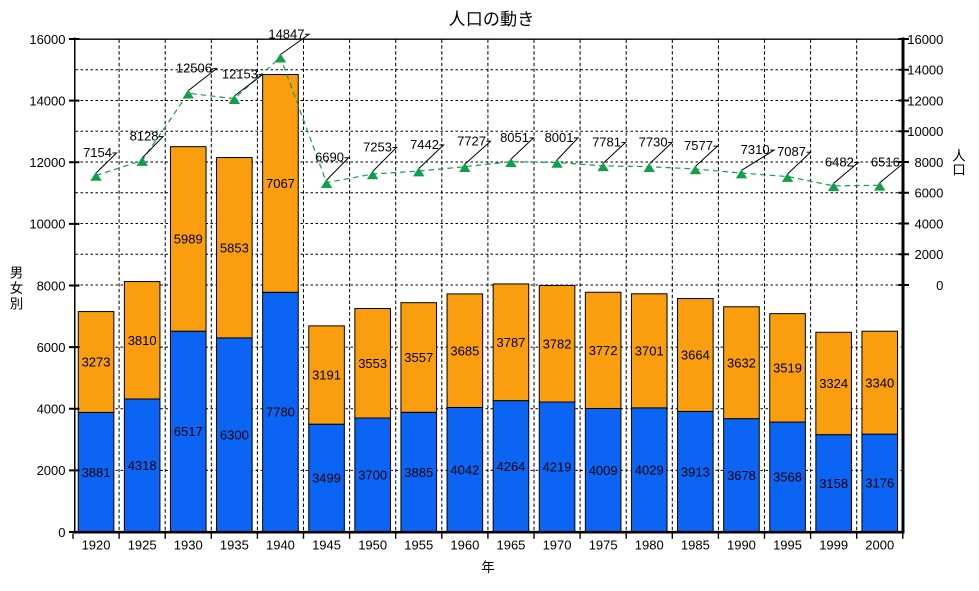 Image resolution: width=979 pixels, height=591 pixels. What do you see at coordinates (695, 471) in the screenshot?
I see `svg-text: 3913` at bounding box center [695, 471].